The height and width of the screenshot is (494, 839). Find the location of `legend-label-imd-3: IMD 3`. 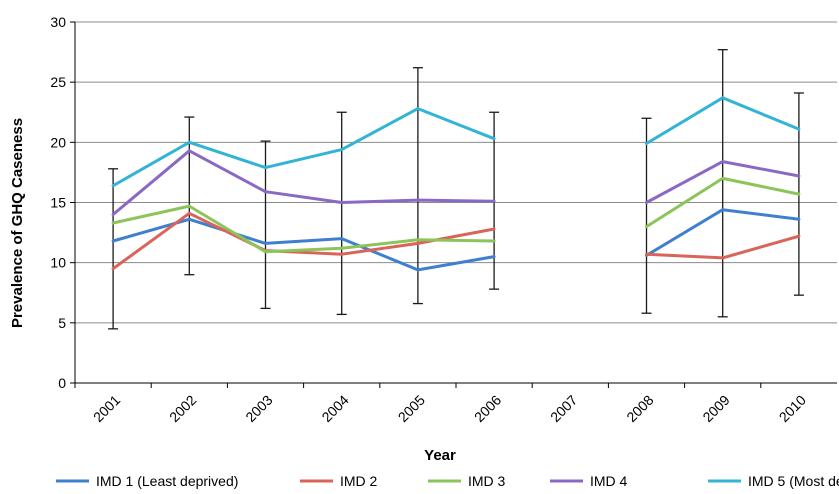

legend-label-imd-3: IMD 3 is located at coordinates (487, 481).